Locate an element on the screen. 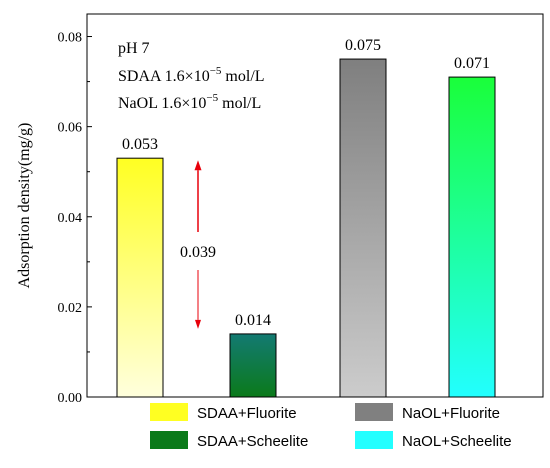 This screenshot has height=468, width=550. bar-sdaa-scheelite is located at coordinates (253, 365).